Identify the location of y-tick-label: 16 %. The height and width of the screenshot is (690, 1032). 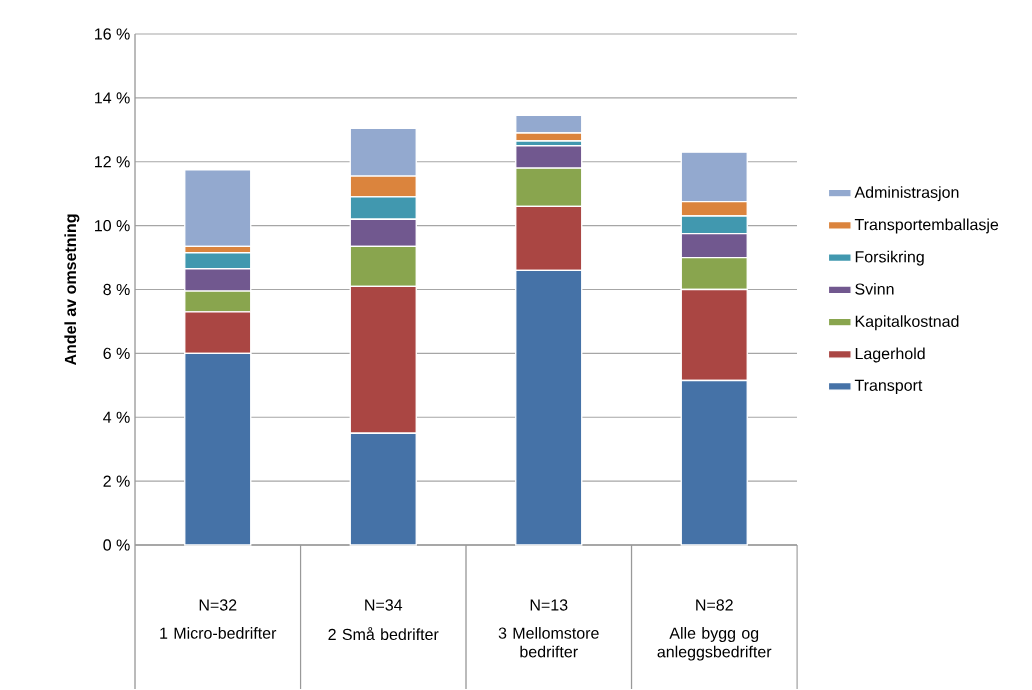
(112, 34).